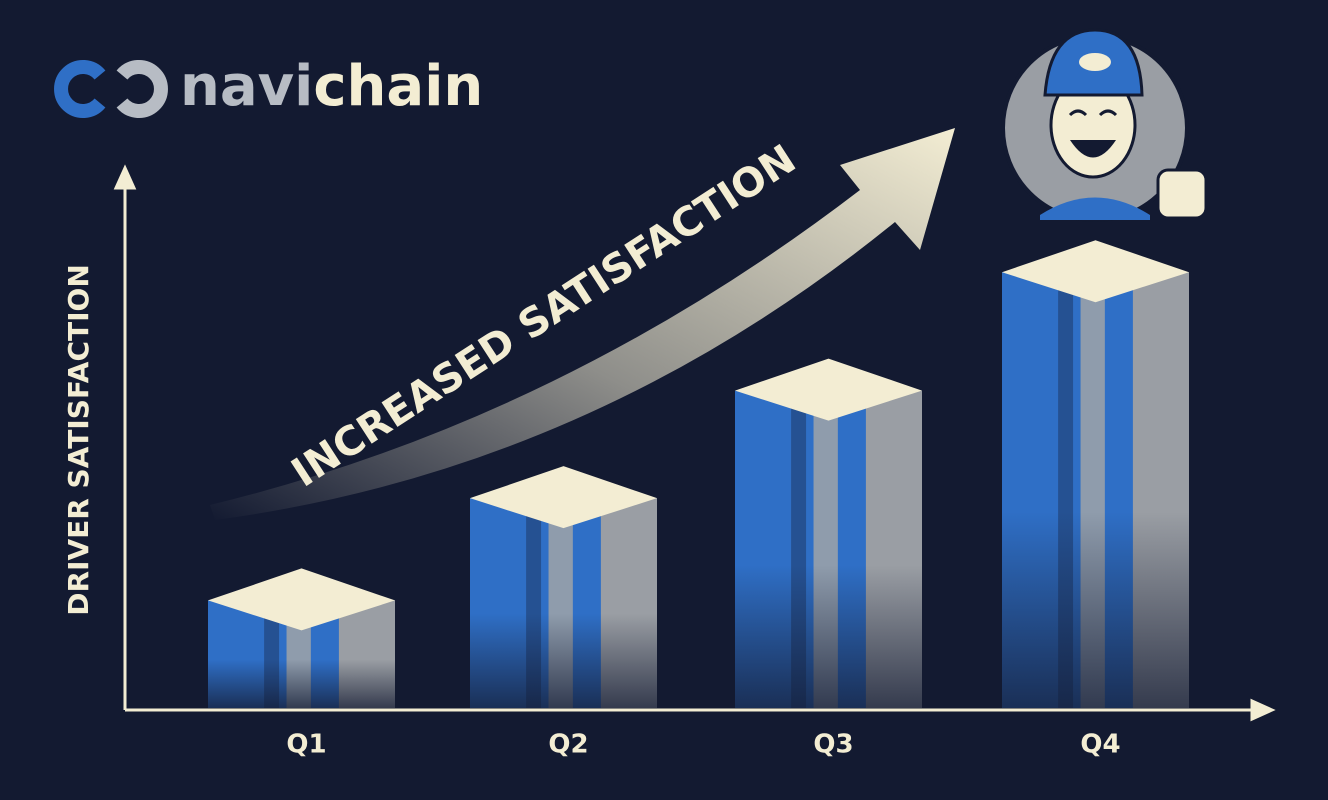  What do you see at coordinates (125, 177) in the screenshot?
I see `y-arrow` at bounding box center [125, 177].